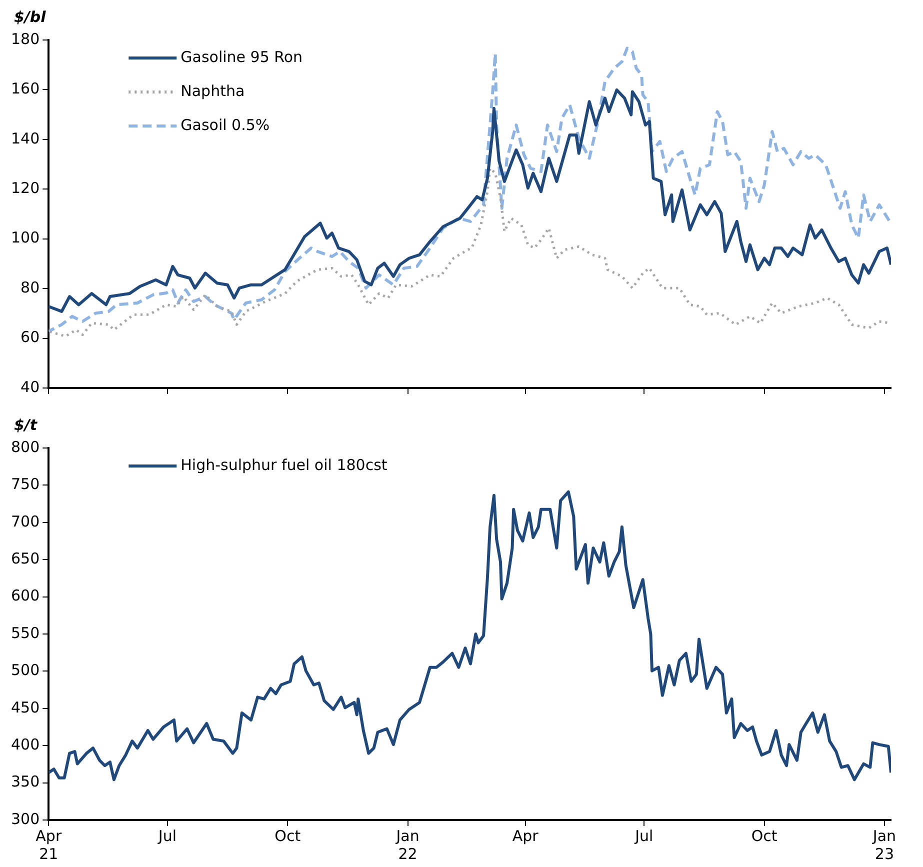  I want to click on y-tick-label: 800, so click(25, 447).